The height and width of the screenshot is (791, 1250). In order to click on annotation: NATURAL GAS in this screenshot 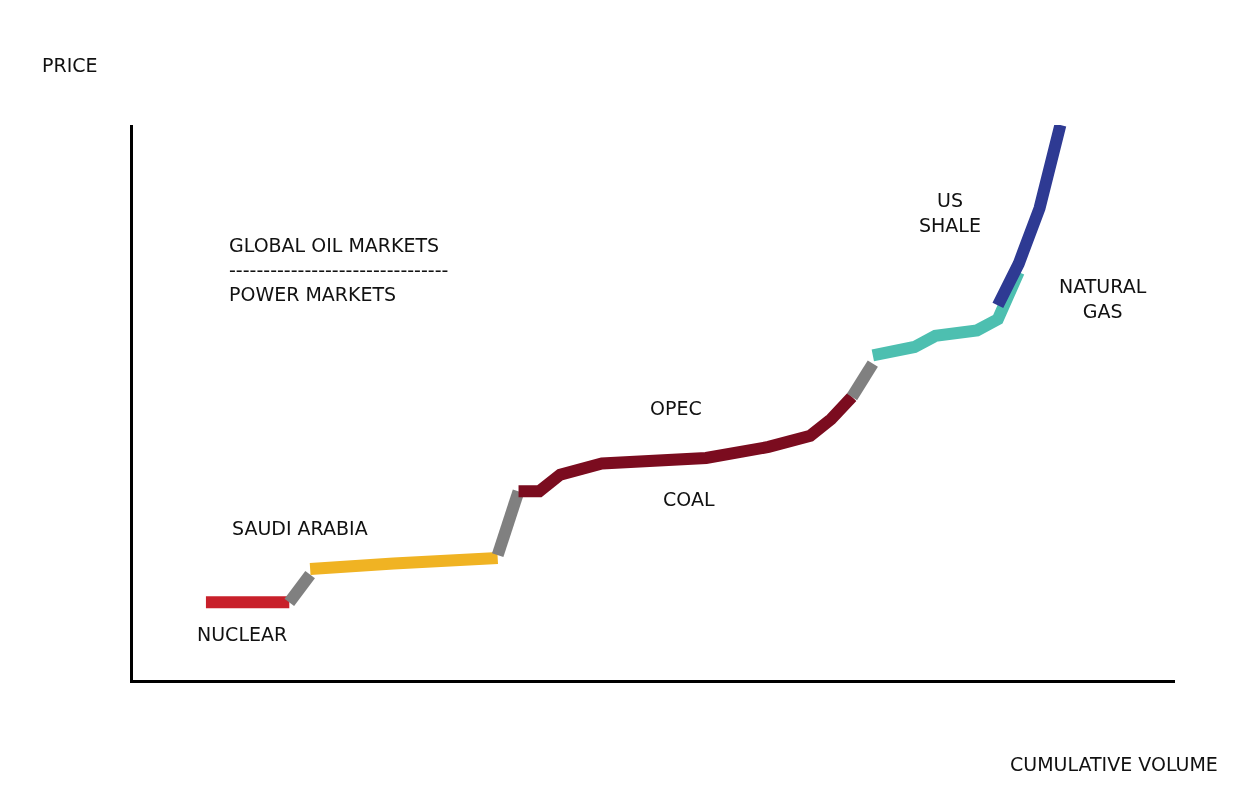, I will do `click(1103, 298)`.